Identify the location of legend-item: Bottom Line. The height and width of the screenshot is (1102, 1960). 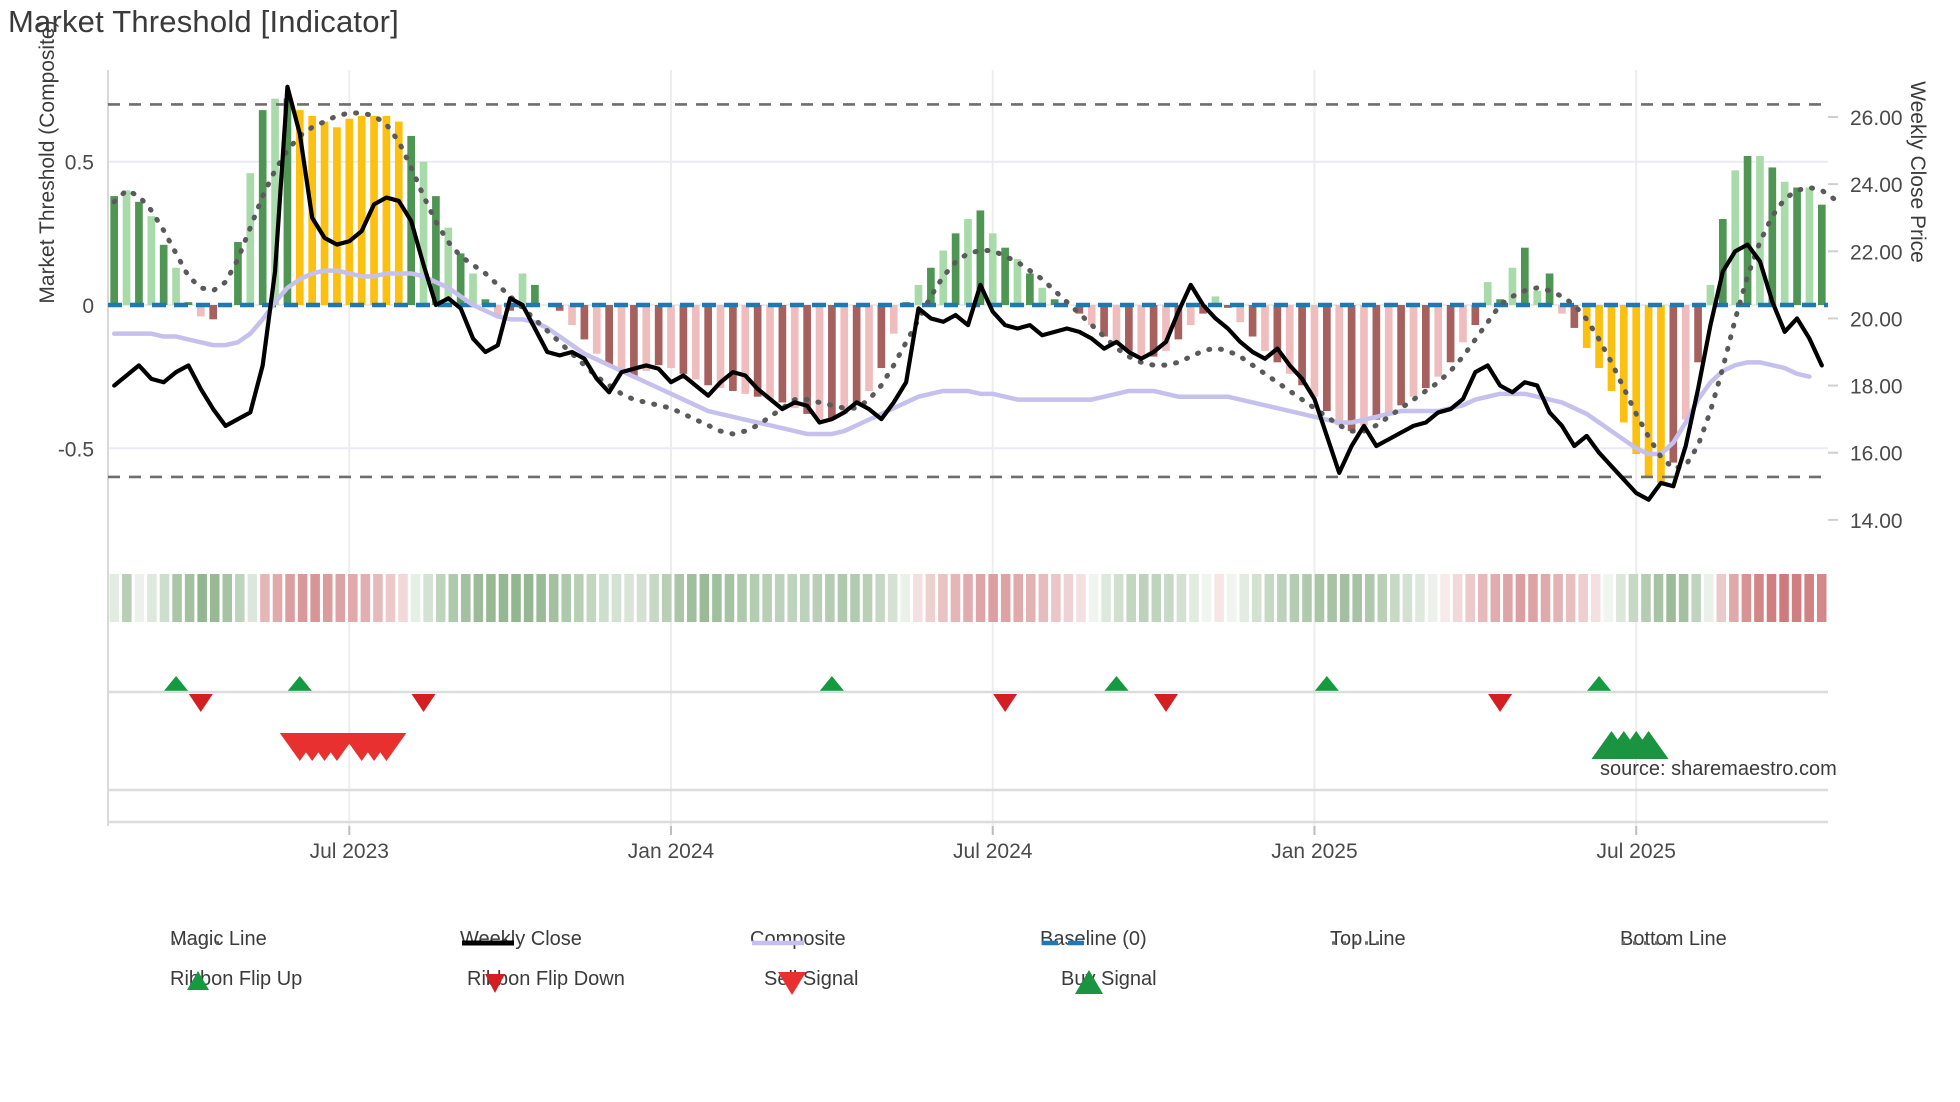
(1673, 939).